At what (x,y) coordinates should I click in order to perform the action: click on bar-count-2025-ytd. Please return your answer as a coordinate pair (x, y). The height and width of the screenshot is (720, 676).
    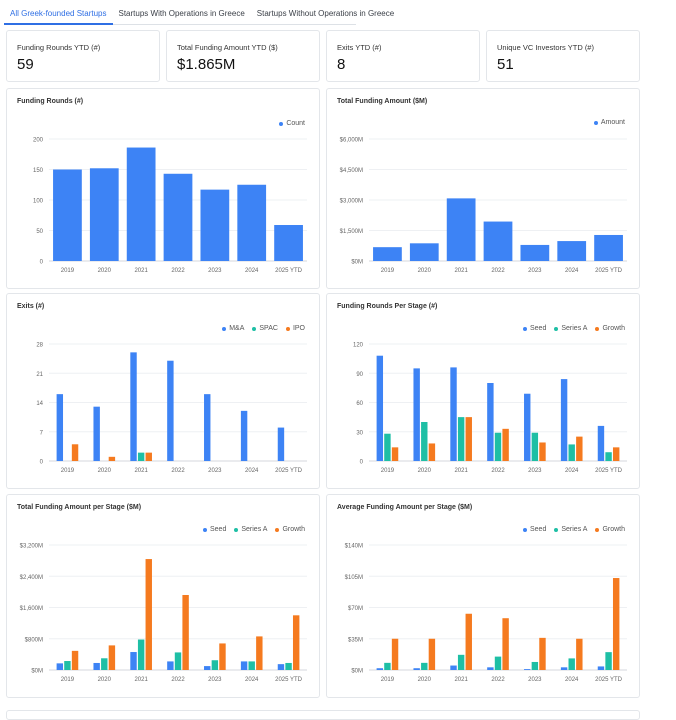
    Looking at the image, I should click on (288, 243).